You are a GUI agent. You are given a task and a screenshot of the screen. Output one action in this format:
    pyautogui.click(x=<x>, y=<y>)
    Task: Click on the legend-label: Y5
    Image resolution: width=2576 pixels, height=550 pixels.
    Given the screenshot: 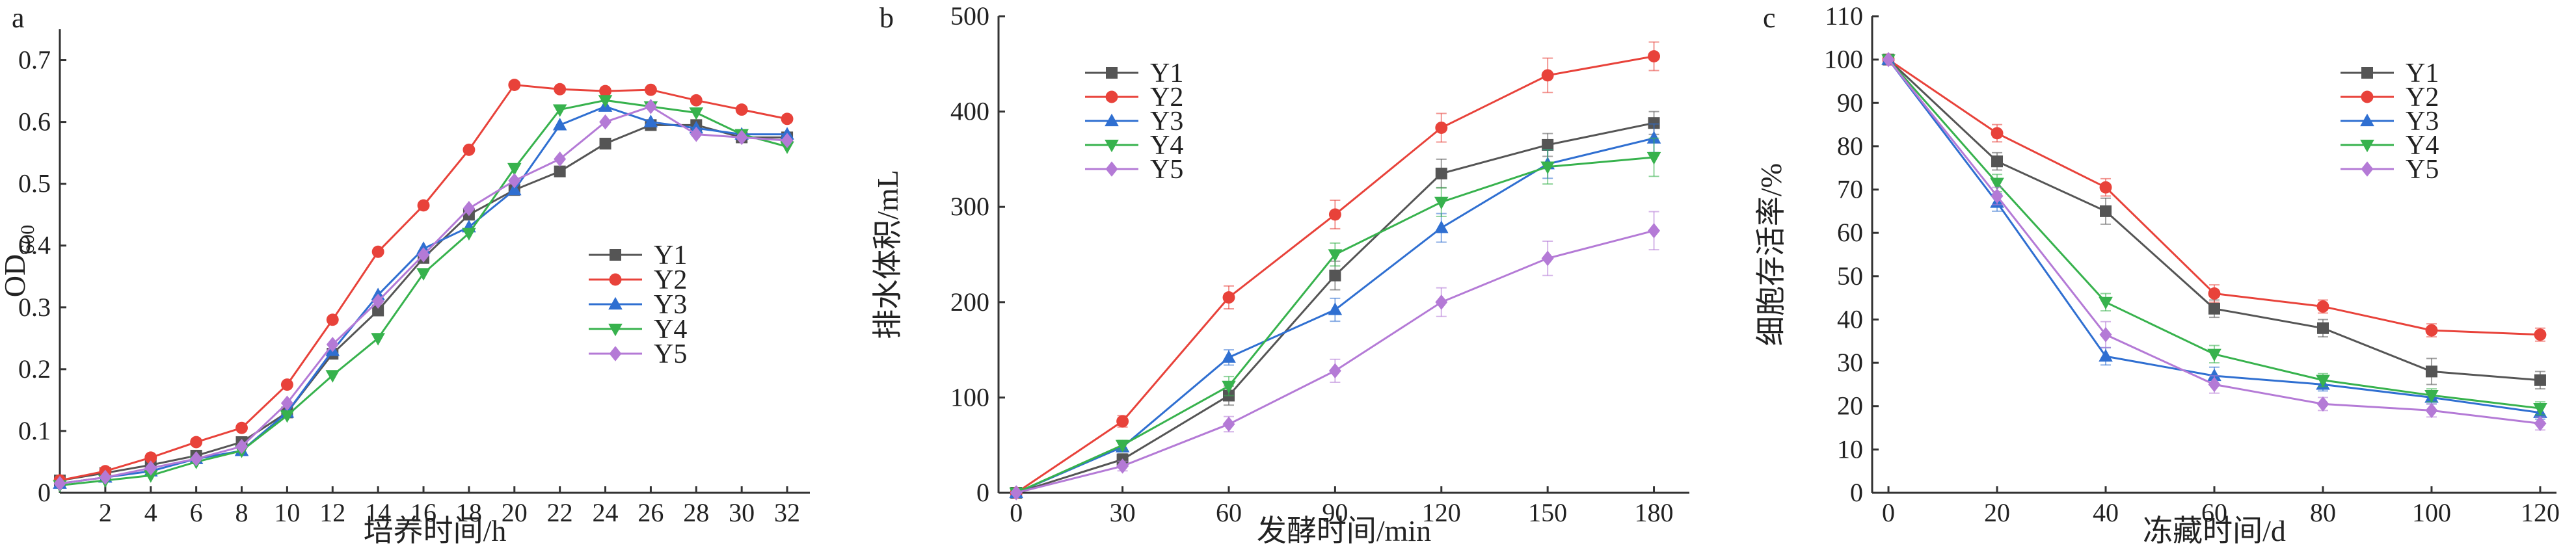 What is the action you would take?
    pyautogui.click(x=2422, y=170)
    